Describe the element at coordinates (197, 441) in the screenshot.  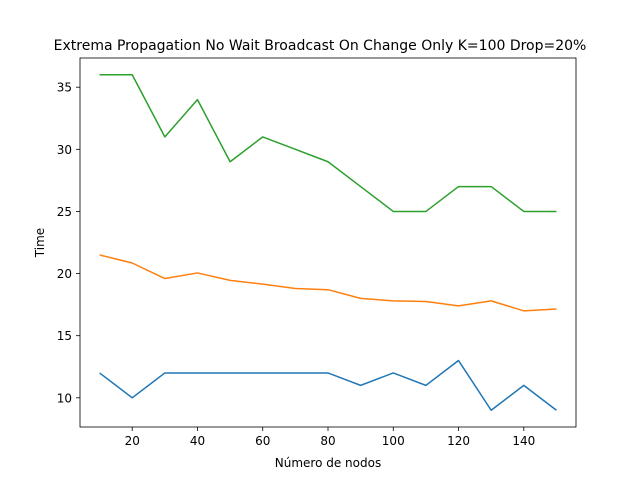
I see `x-tick-label: 40` at that location.